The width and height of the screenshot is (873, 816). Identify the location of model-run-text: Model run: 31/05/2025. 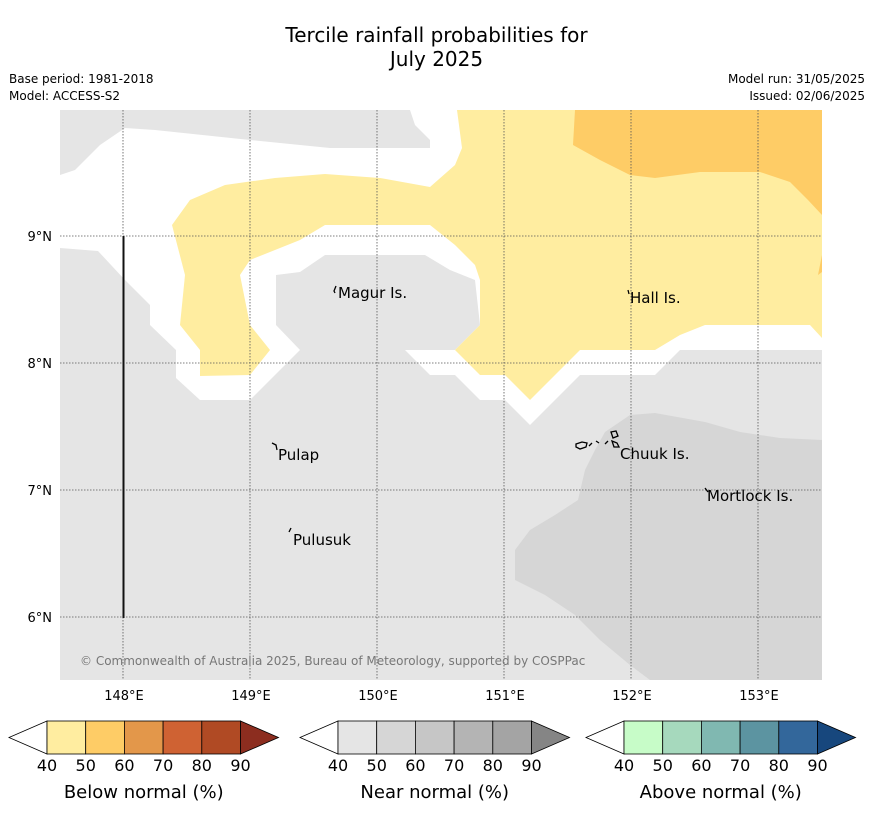
(796, 79).